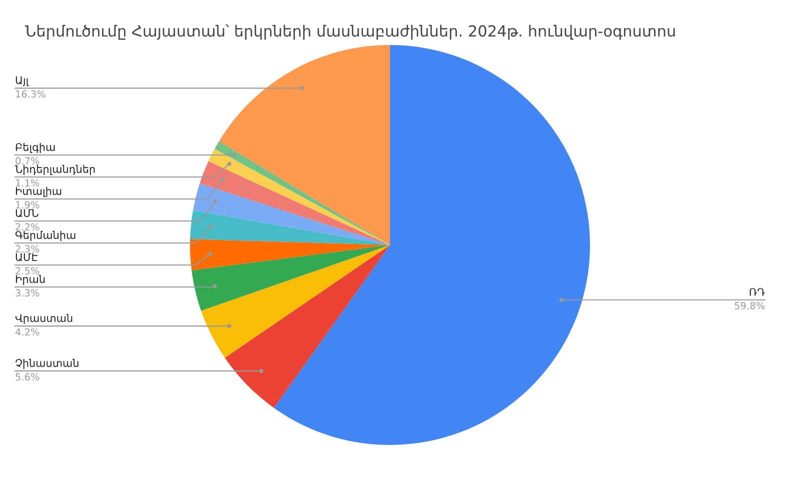 This screenshot has width=800, height=479. Describe the element at coordinates (45, 235) in the screenshot. I see `slice-label: Գերմանիա` at that location.